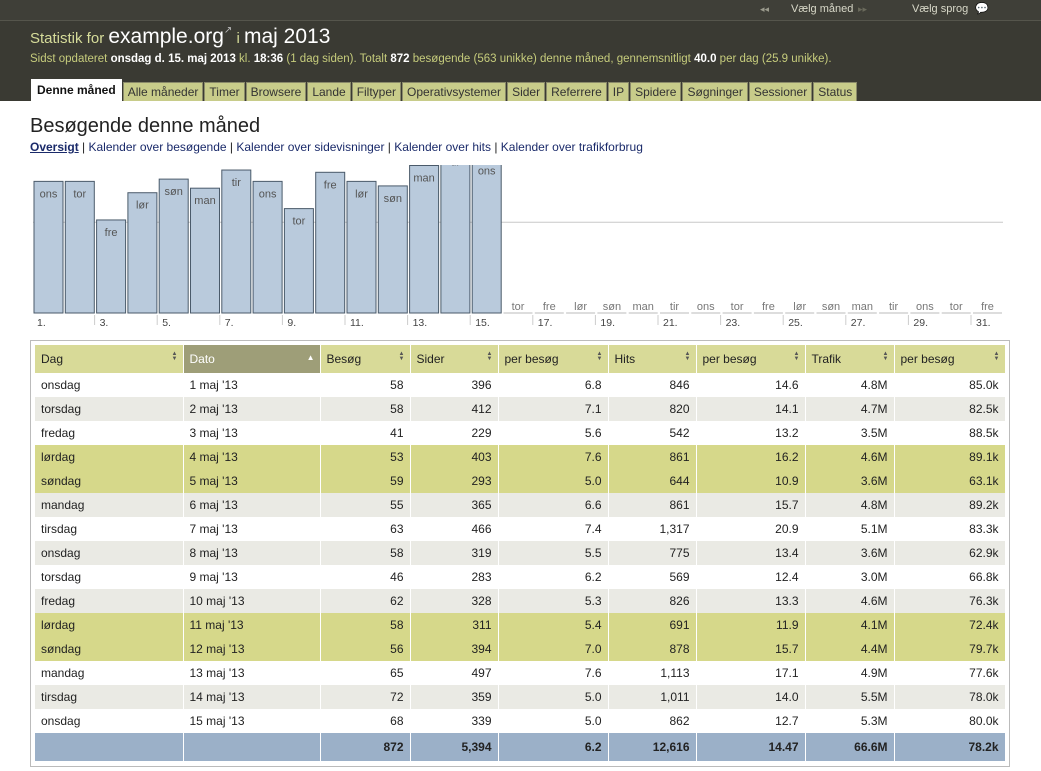 The height and width of the screenshot is (771, 1041). Describe the element at coordinates (553, 385) in the screenshot. I see `table-cell: 6.8` at that location.